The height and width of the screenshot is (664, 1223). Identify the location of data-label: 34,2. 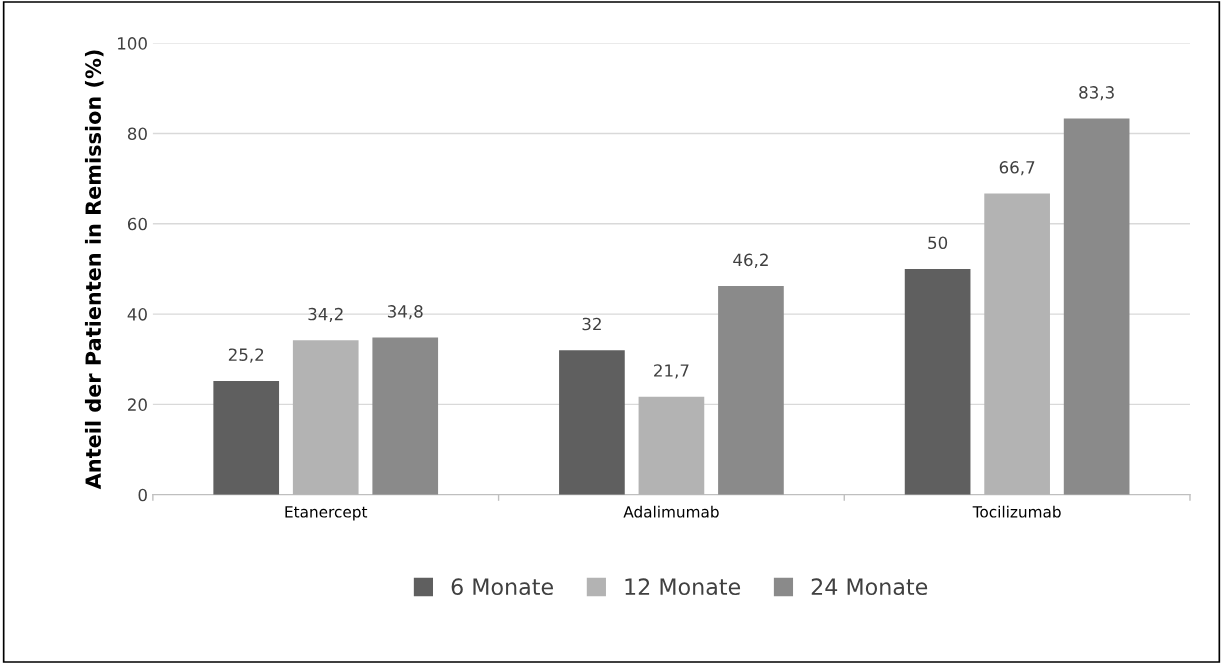
(325, 315).